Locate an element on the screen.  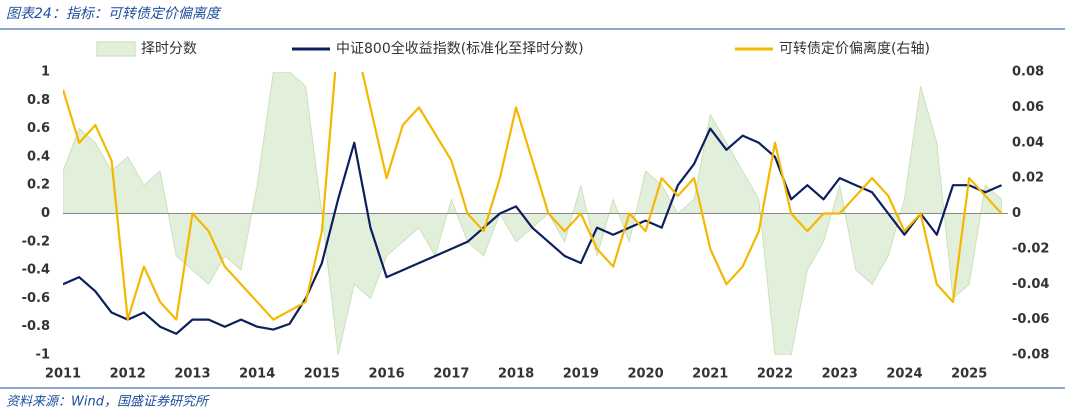
x-tick-label: 2014 is located at coordinates (257, 374).